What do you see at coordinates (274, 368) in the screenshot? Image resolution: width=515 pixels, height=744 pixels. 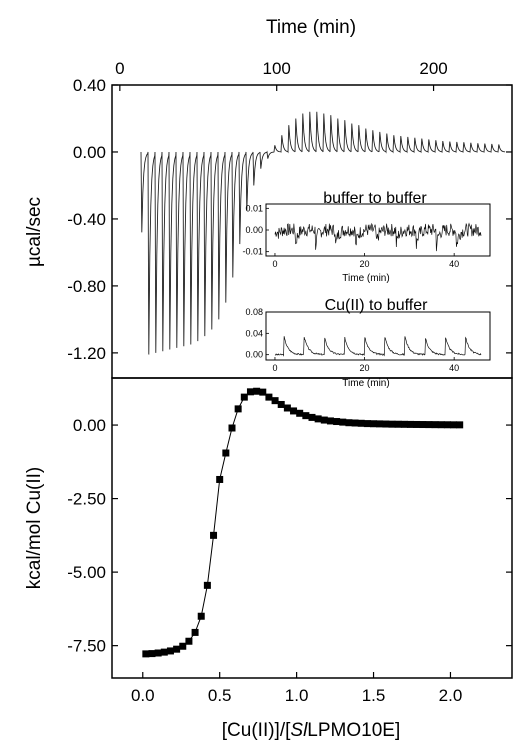 I see `inset2-x-tick-label: 0` at bounding box center [274, 368].